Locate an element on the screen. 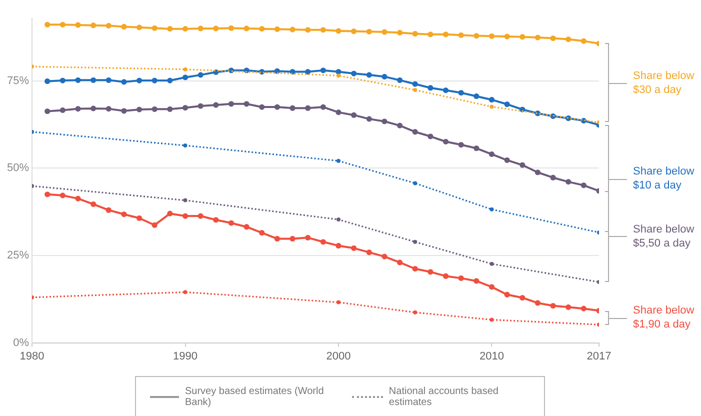 The height and width of the screenshot is (416, 701). x-tick-label: 1990 is located at coordinates (185, 356).